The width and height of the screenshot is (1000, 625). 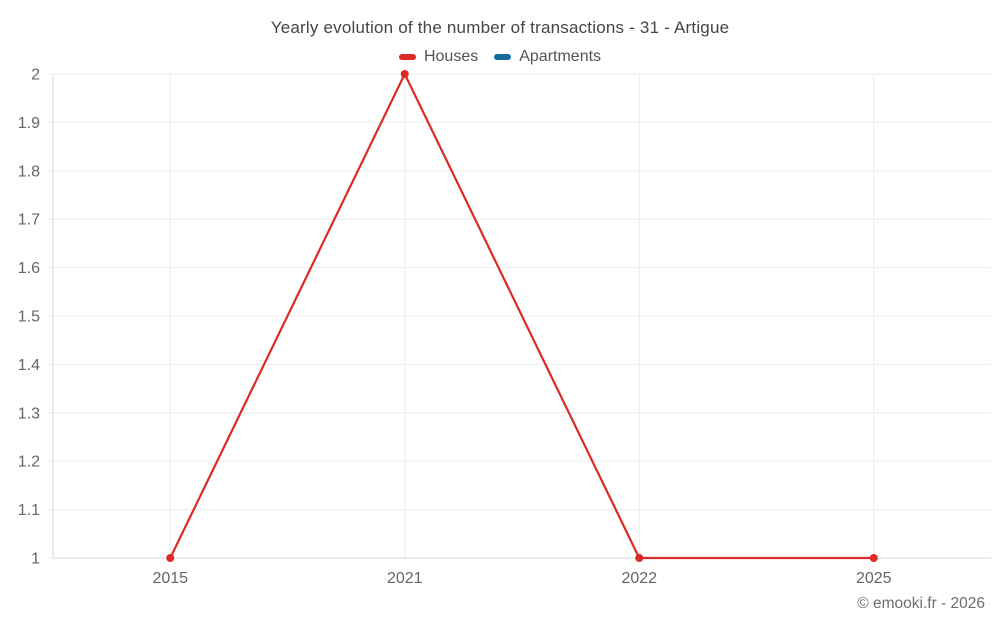 I want to click on legend-swatch-houses, so click(x=407, y=57).